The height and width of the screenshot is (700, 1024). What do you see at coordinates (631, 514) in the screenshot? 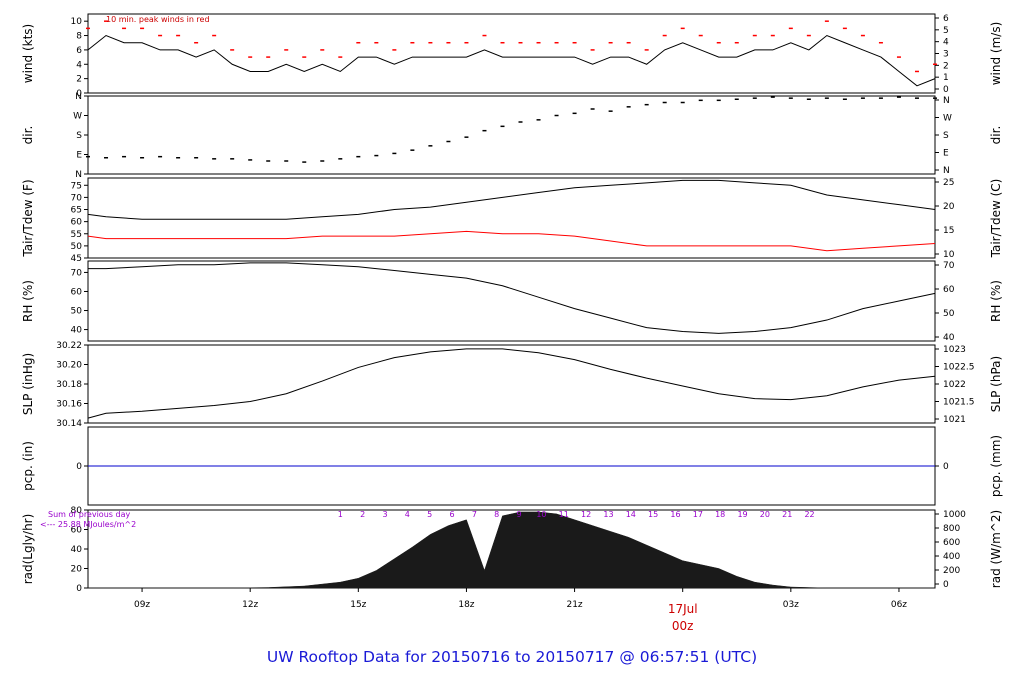
I see `hour-label: 14` at bounding box center [631, 514].